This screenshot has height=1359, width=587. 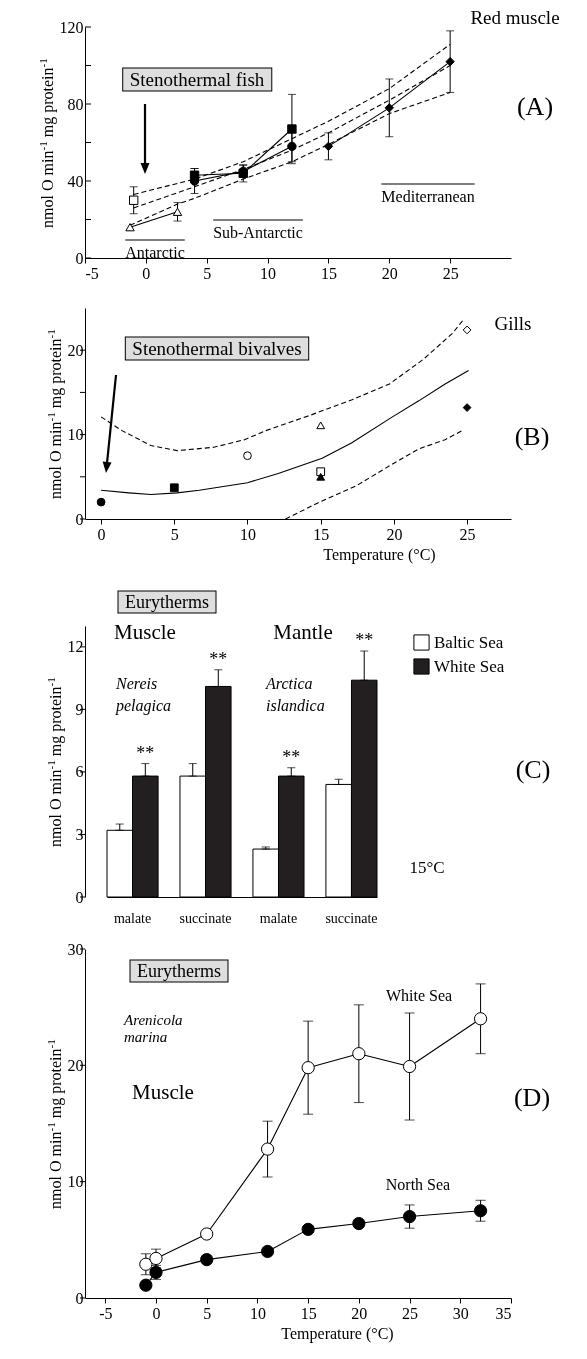 What do you see at coordinates (79, 772) in the screenshot?
I see `y-tick-label: 6` at bounding box center [79, 772].